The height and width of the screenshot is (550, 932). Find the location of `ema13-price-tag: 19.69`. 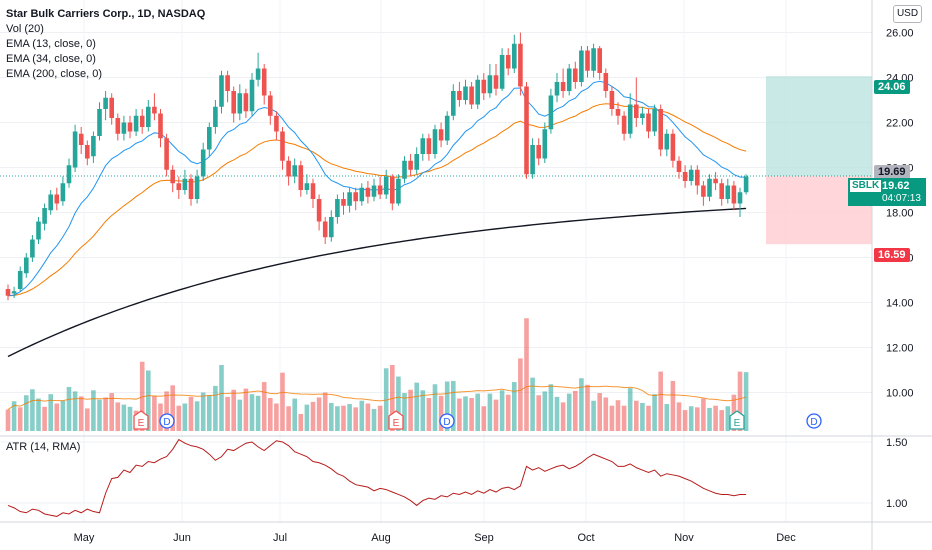

ema13-price-tag: 19.69 is located at coordinates (892, 172).